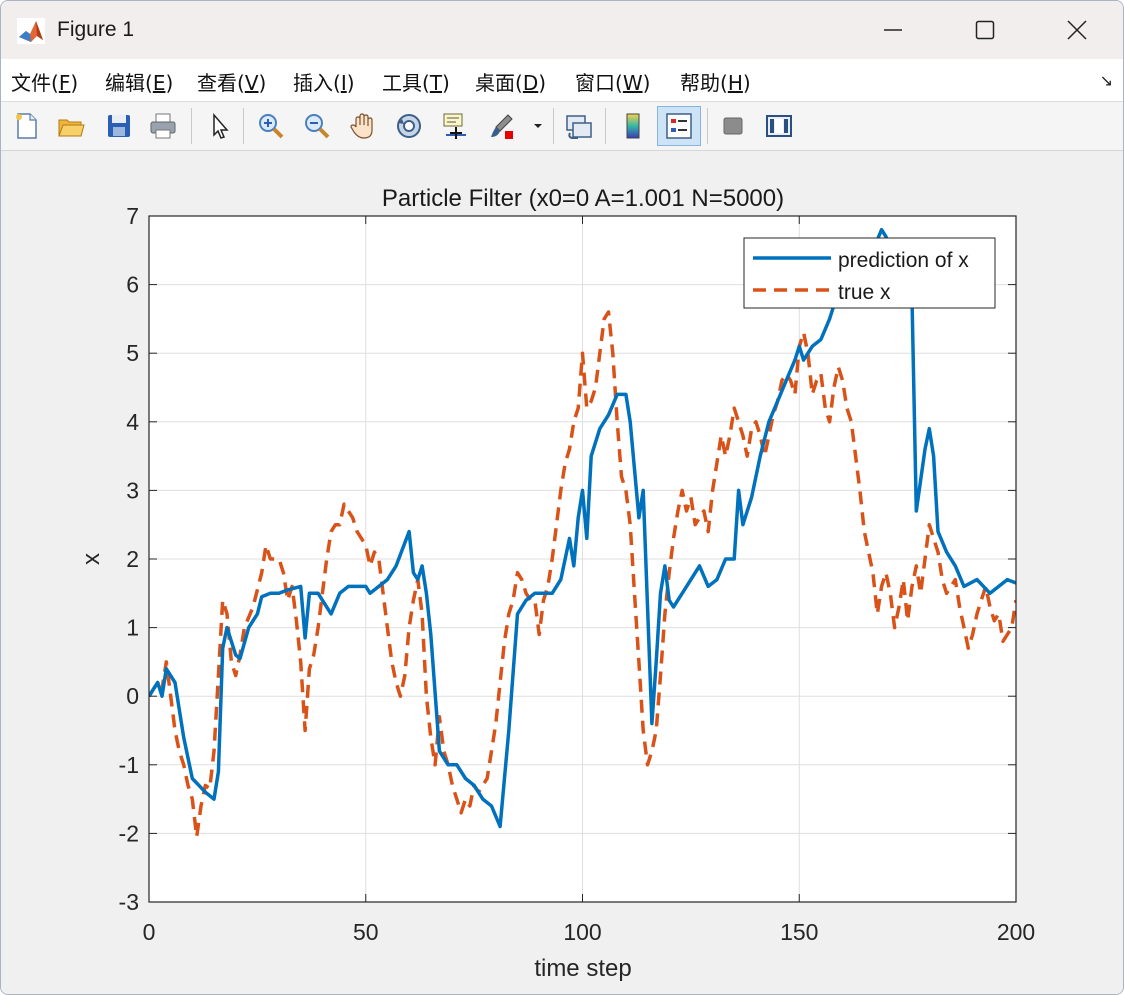 The height and width of the screenshot is (995, 1124). I want to click on pointer-arrow-icon, so click(221, 125).